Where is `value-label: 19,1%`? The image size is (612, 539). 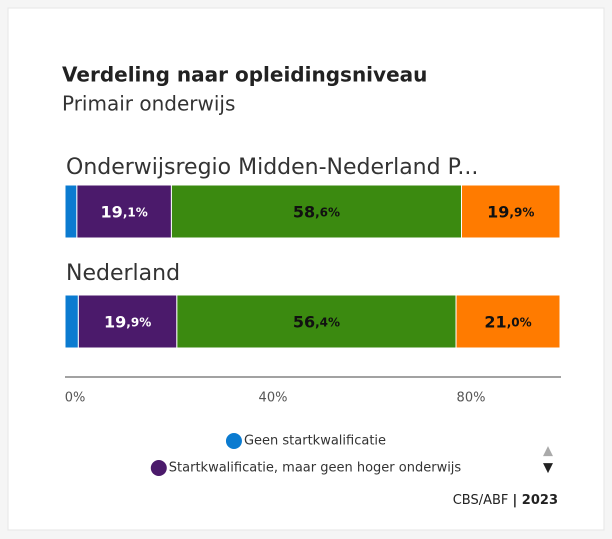
value-label: 19,1% is located at coordinates (124, 211).